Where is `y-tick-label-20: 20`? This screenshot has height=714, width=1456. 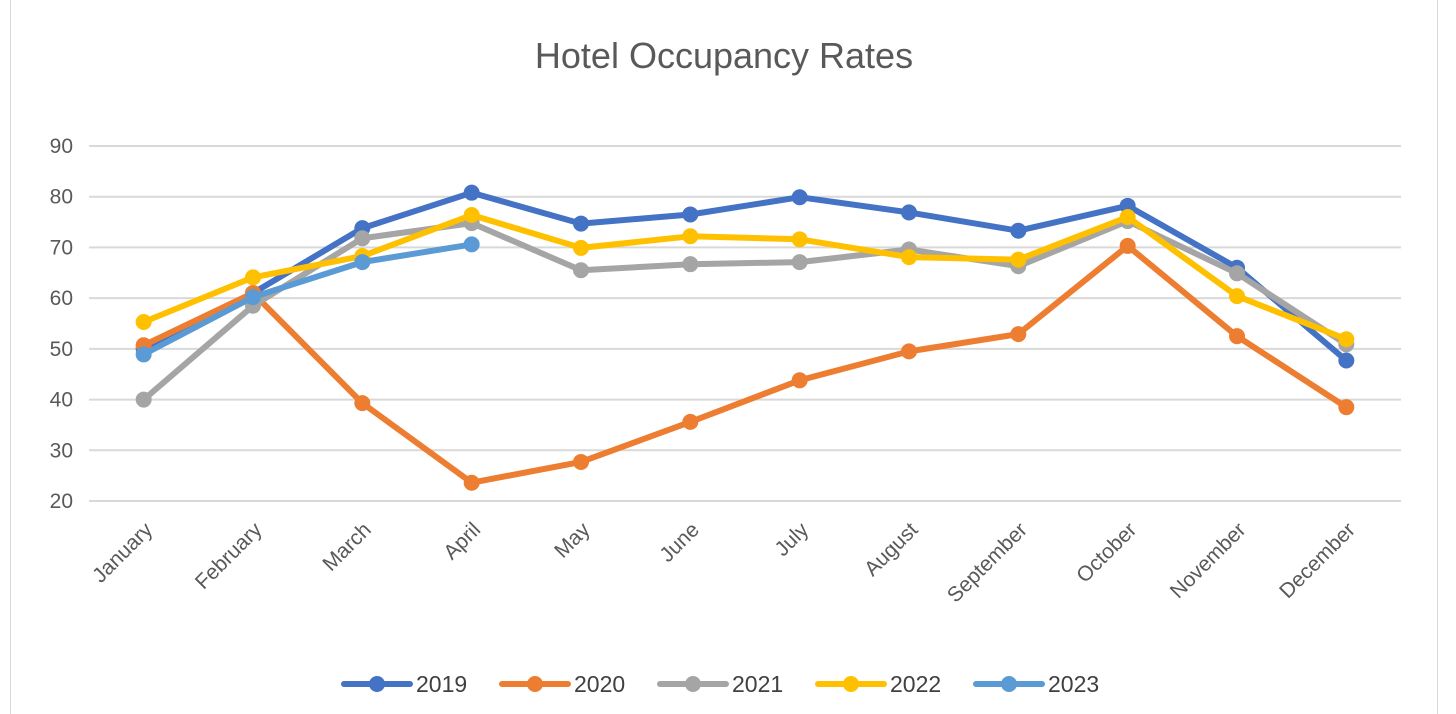
y-tick-label-20: 20 is located at coordinates (61, 501).